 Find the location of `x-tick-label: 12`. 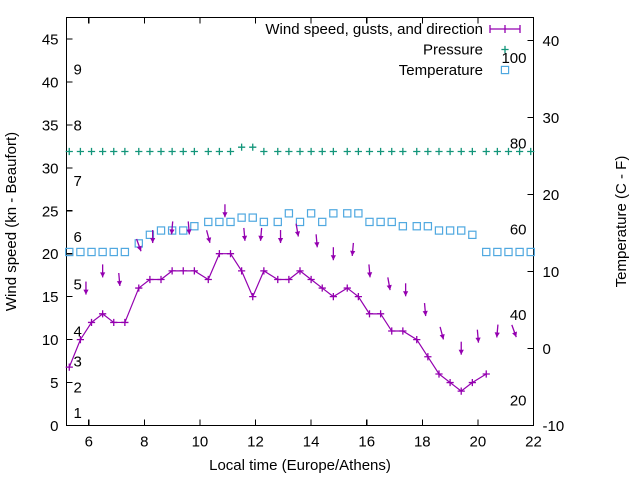

x-tick-label: 12 is located at coordinates (255, 442).